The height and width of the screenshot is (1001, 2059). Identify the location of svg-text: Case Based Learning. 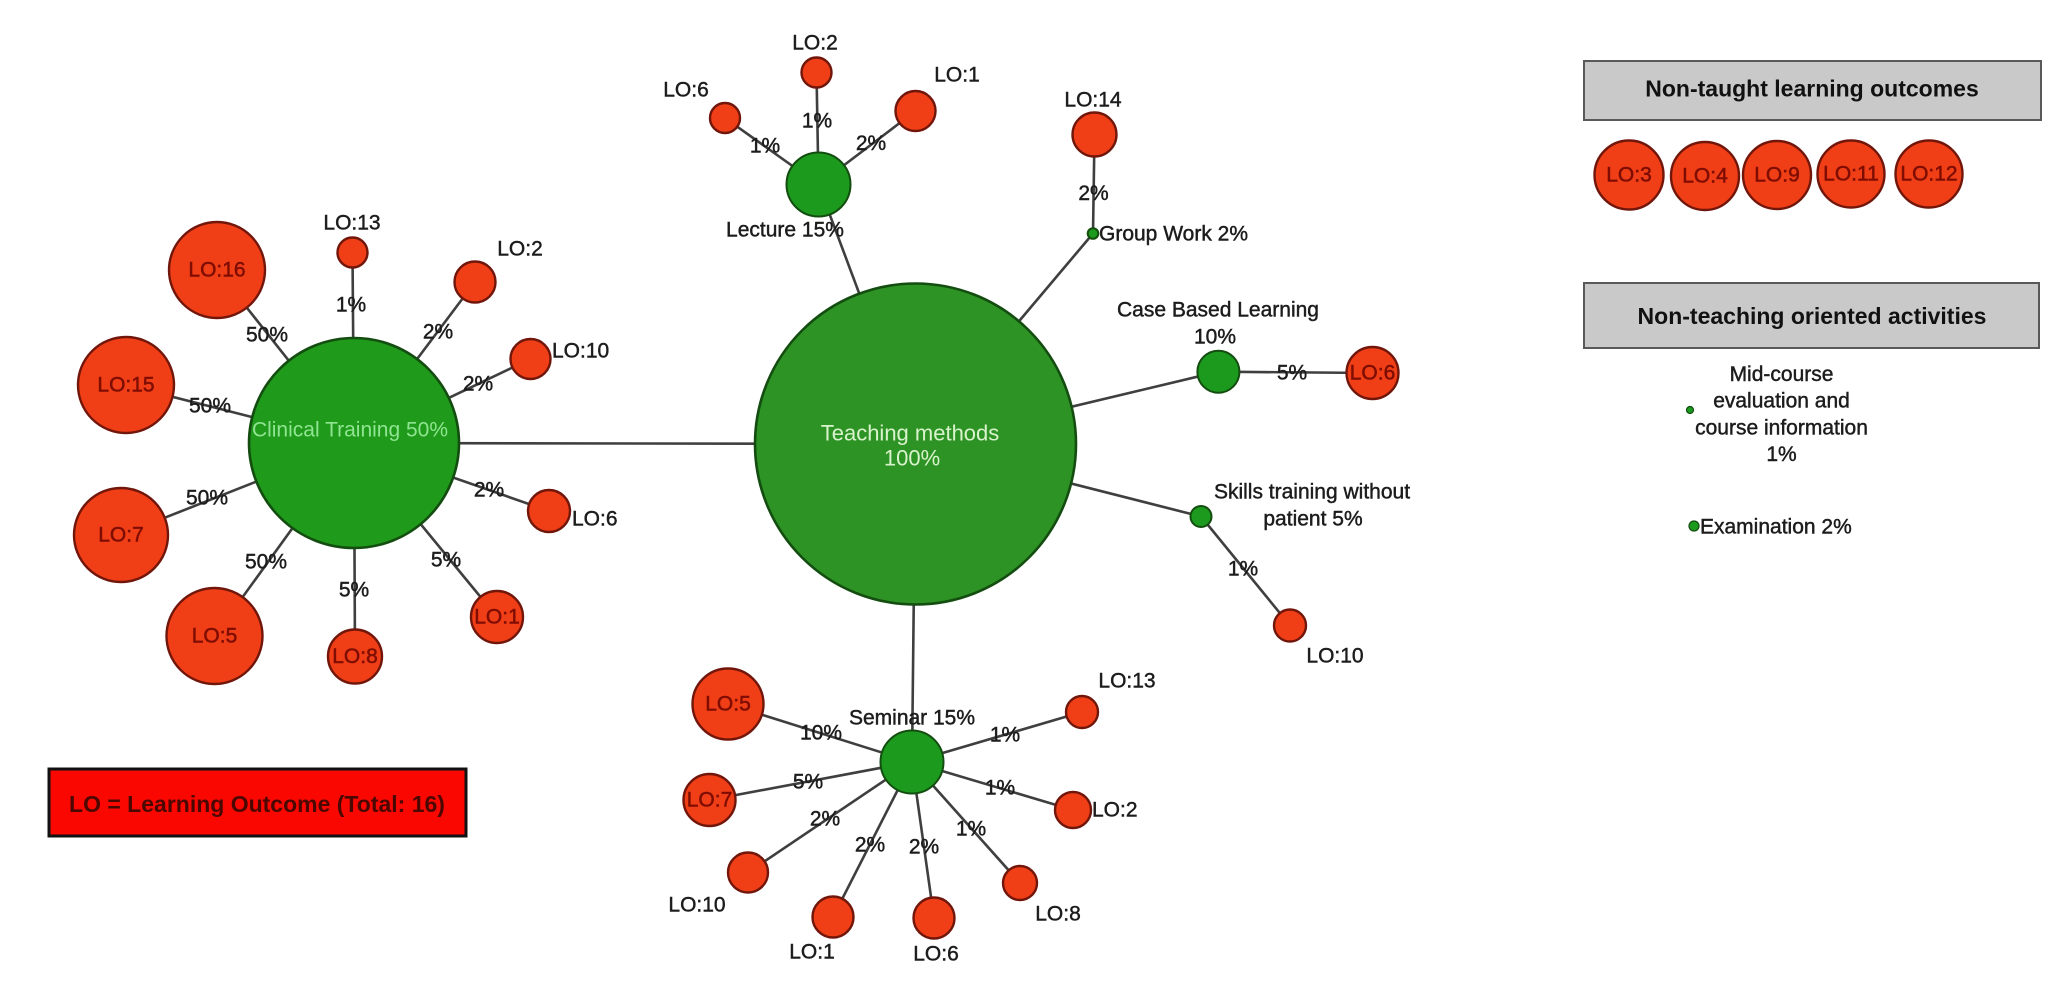
(1218, 310).